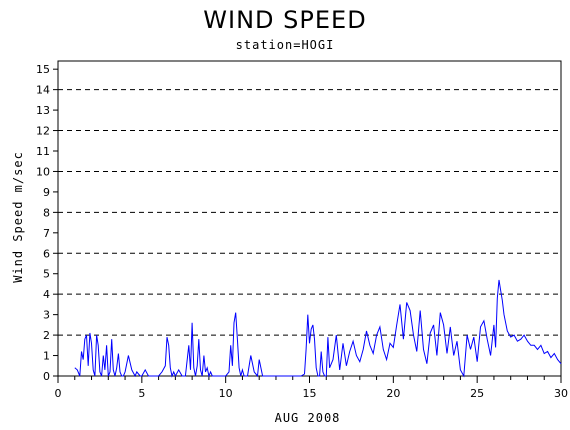 The width and height of the screenshot is (570, 430). I want to click on y-tick-label: 10, so click(43, 171).